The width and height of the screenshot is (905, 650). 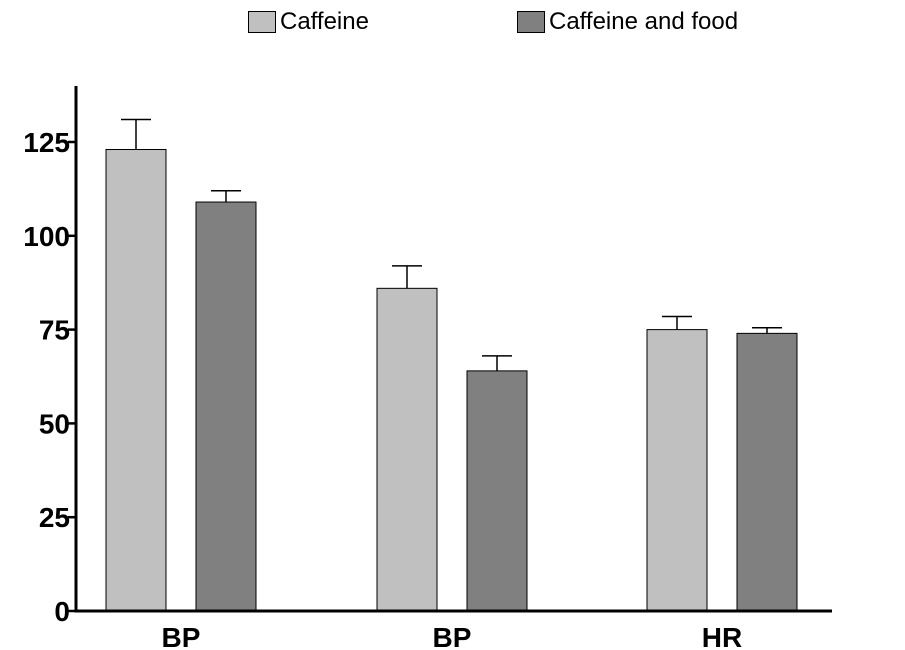 I want to click on y-tick-label-75: 75, so click(x=54, y=330).